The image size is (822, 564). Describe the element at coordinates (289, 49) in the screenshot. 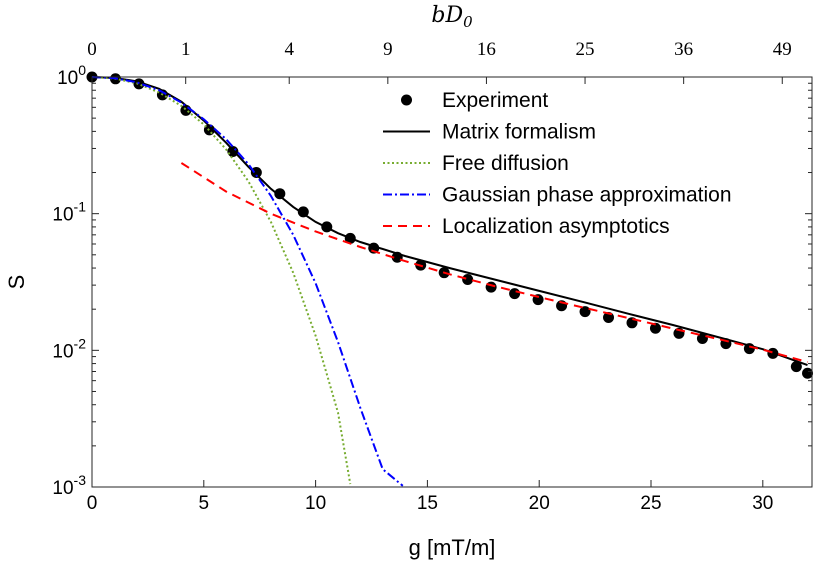

I see `top-tick-label: 4` at that location.